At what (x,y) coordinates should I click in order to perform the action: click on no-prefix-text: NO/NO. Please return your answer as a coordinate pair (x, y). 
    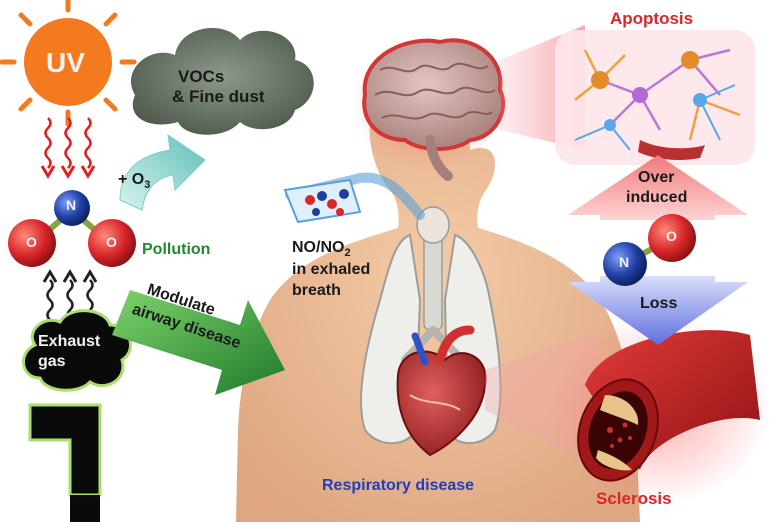
    Looking at the image, I should click on (318, 247).